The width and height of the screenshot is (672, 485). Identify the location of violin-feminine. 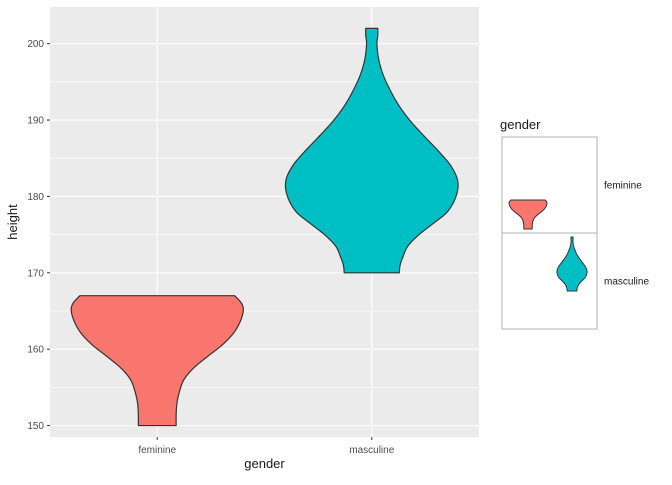
(157, 361).